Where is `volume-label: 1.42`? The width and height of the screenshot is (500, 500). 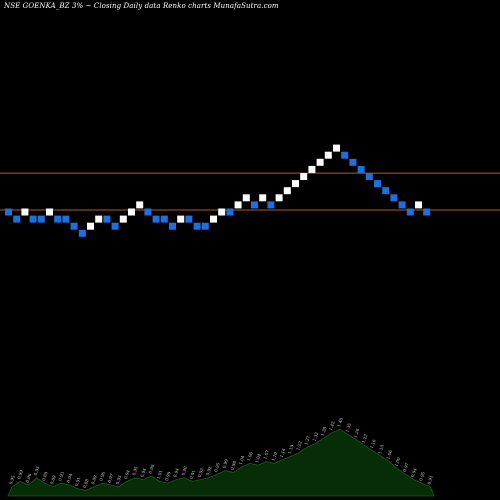 volume-label: 1.42 is located at coordinates (332, 425).